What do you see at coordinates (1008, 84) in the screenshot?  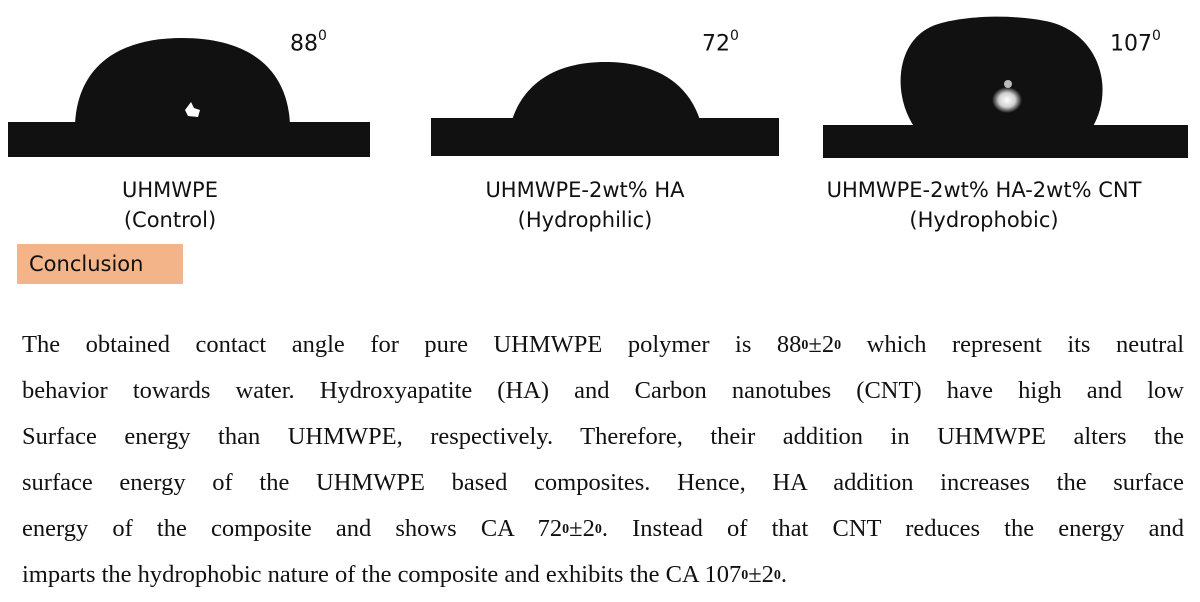 I see `reflection-dot` at bounding box center [1008, 84].